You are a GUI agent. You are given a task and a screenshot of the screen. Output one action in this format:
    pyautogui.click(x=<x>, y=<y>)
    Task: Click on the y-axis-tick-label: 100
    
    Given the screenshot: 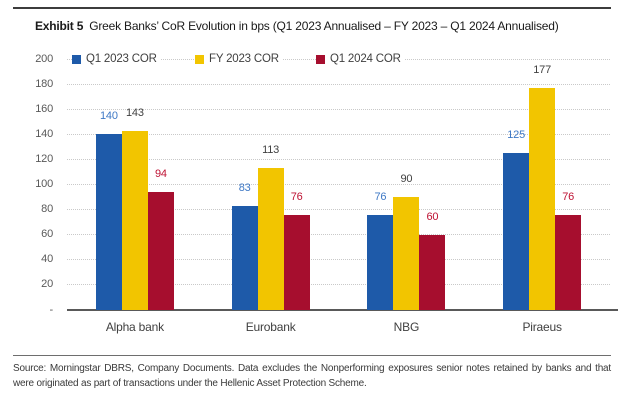 What is the action you would take?
    pyautogui.click(x=44, y=184)
    